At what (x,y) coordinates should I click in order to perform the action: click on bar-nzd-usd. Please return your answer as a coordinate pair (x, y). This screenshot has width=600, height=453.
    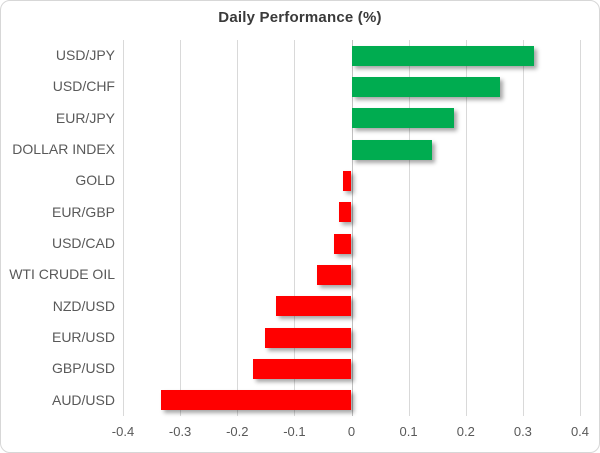
    Looking at the image, I should click on (314, 306).